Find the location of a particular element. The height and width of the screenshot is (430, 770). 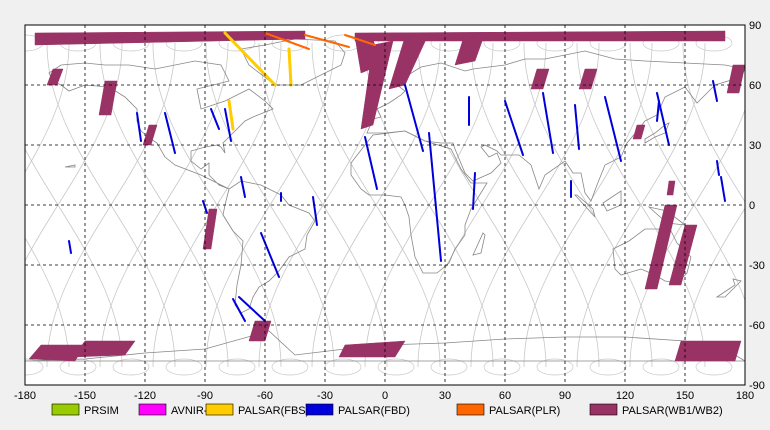

lat-tick-label: 30 is located at coordinates (755, 146).